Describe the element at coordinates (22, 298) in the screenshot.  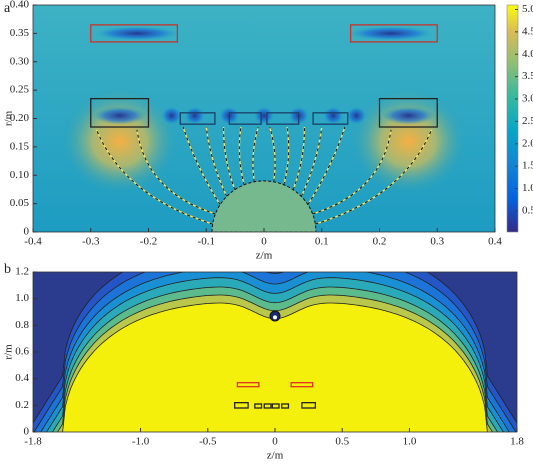
I see `y-tick-label: 1.0` at that location.